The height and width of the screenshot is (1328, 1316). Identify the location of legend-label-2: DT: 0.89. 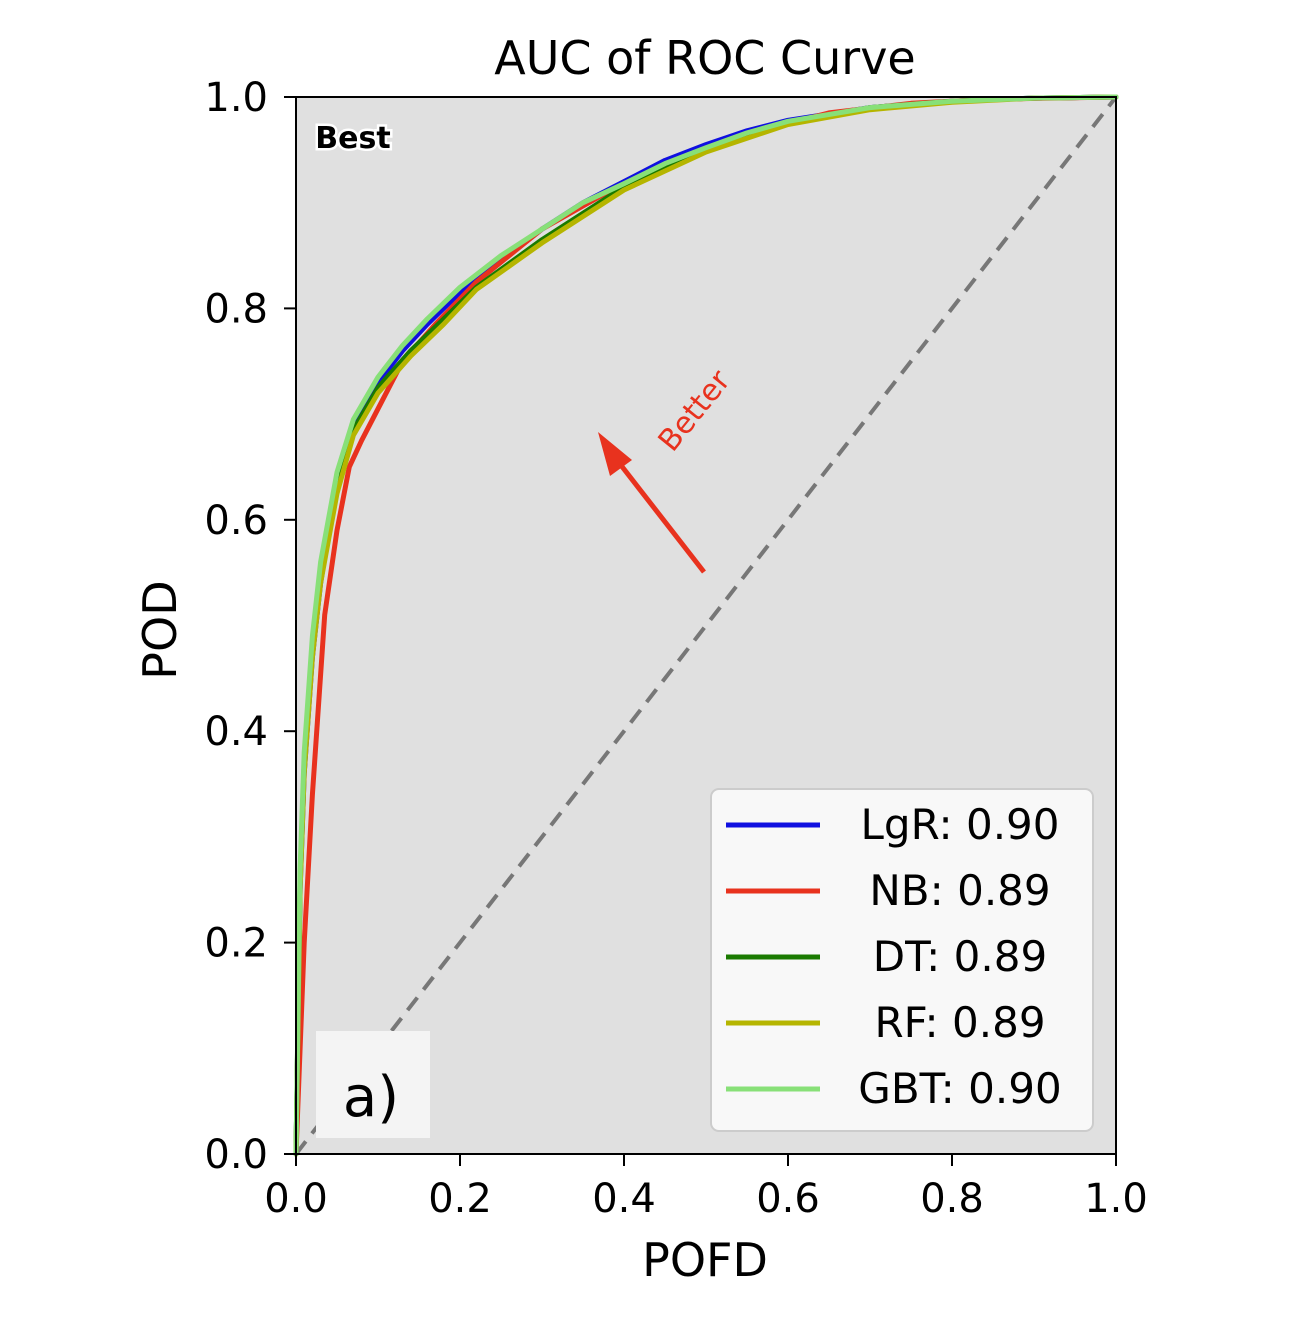
(960, 956).